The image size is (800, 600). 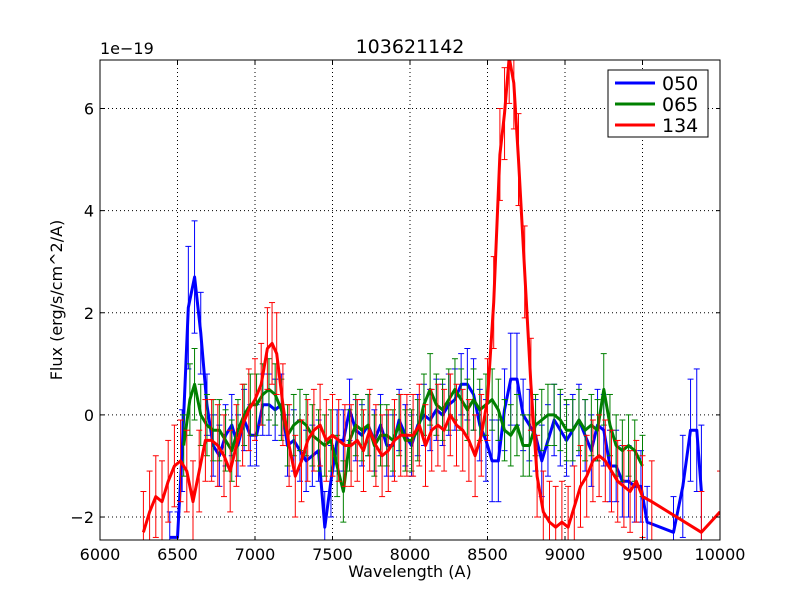 I want to click on legend-label-134: 134, so click(x=680, y=126).